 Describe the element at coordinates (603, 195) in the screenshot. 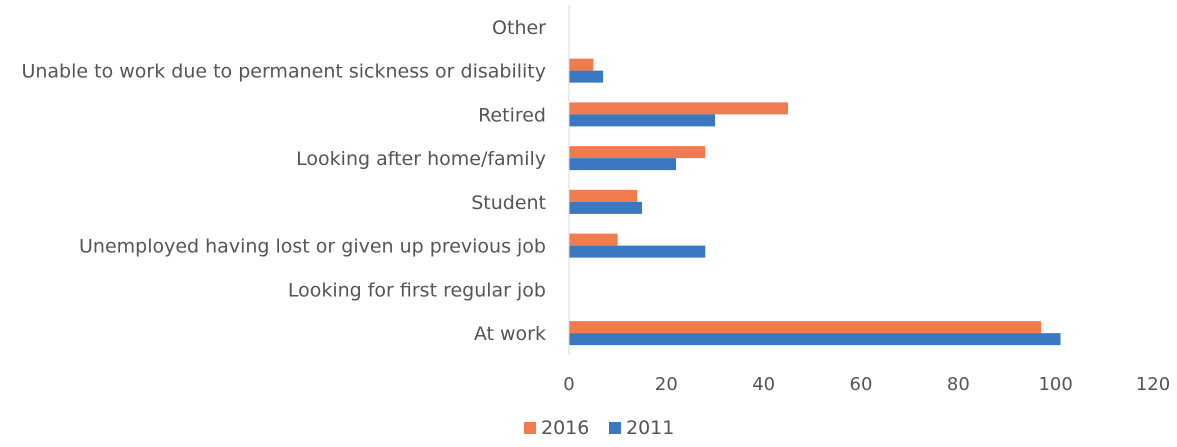

I see `bar-2016-student` at that location.